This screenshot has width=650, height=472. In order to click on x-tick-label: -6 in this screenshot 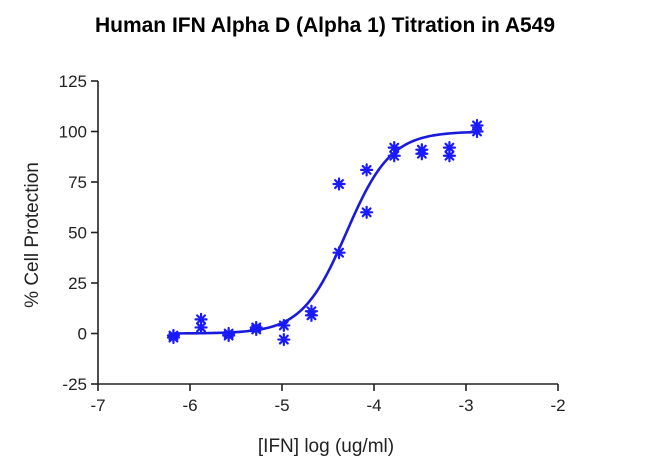, I will do `click(189, 405)`.